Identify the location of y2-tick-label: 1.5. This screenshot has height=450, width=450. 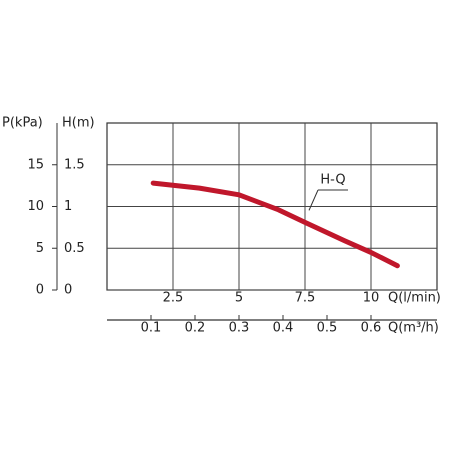
(74, 164).